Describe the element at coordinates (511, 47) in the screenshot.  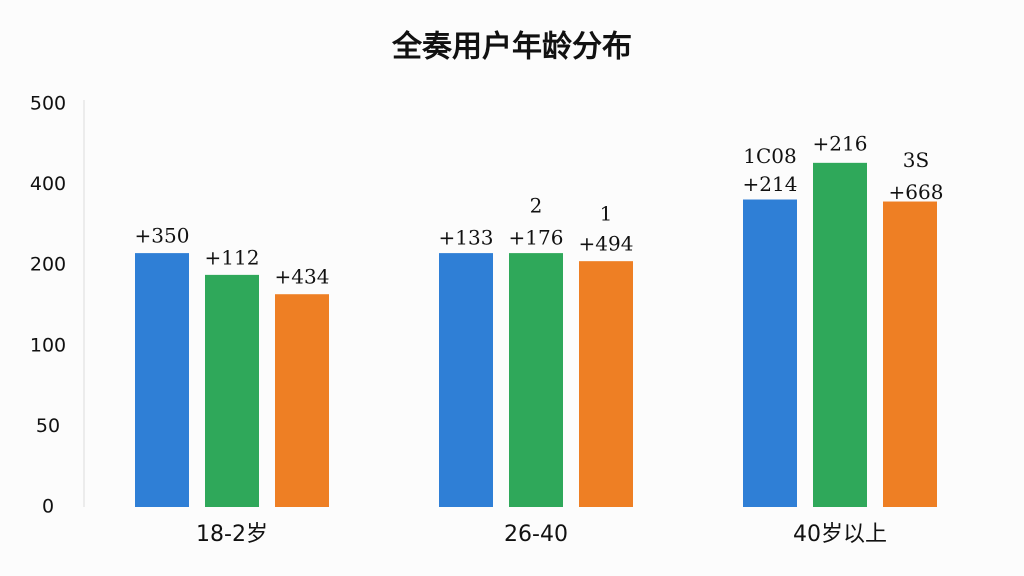
I see `chart-title: 全奏用户年龄分布` at that location.